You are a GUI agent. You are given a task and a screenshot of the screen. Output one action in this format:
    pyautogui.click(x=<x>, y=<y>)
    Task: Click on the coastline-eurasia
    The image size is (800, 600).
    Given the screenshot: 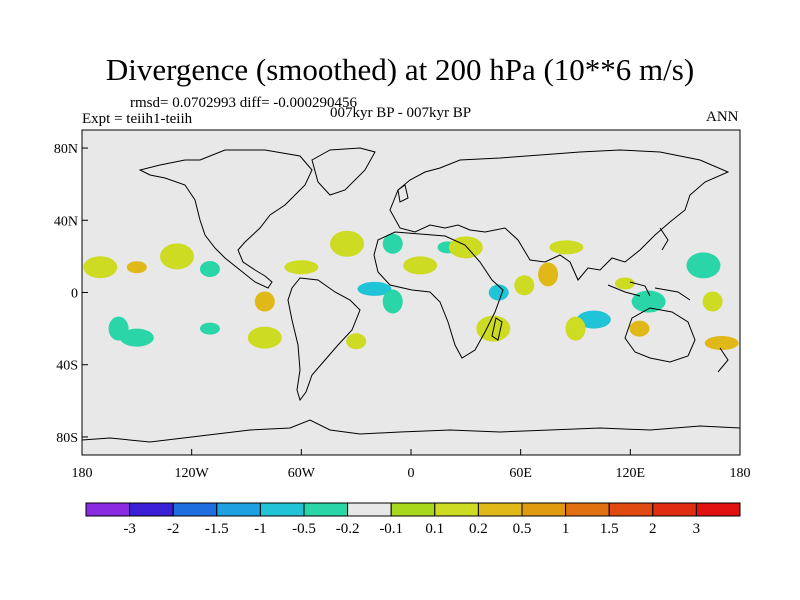 What is the action you would take?
    pyautogui.click(x=559, y=215)
    